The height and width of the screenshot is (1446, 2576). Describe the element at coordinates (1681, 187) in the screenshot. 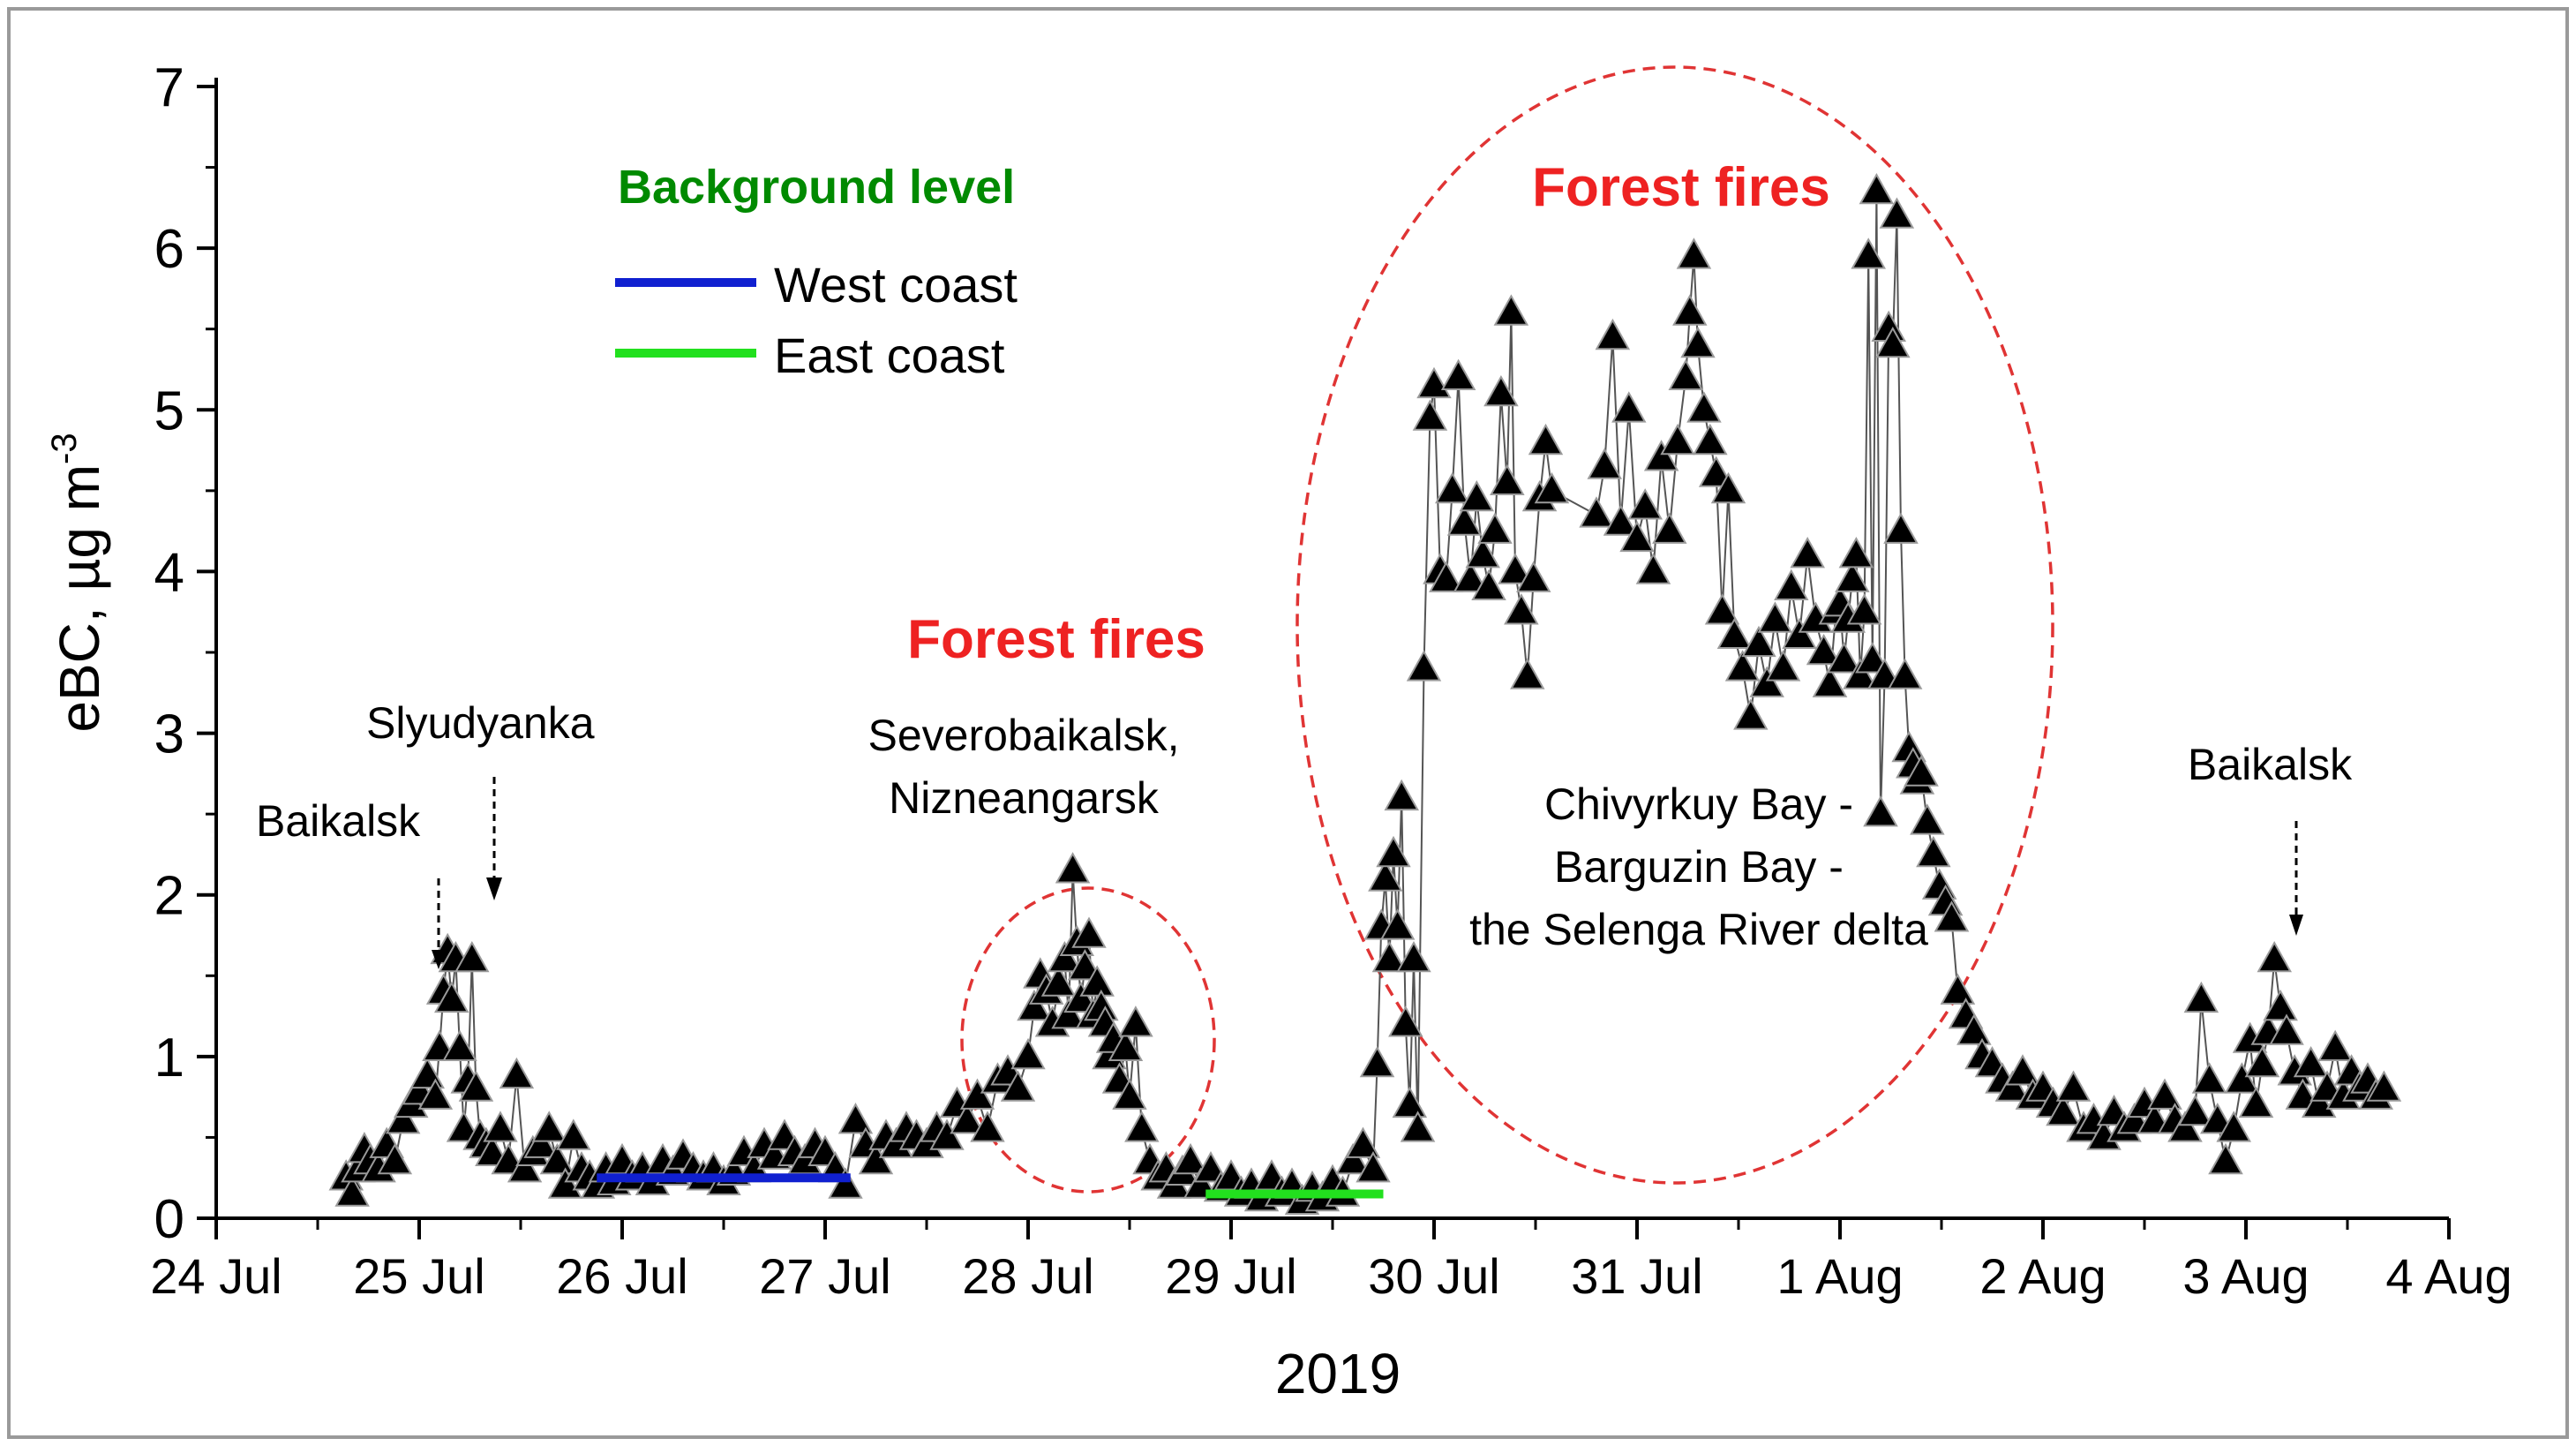

I see `annotation-forest-fires-2: Forest fires` at that location.